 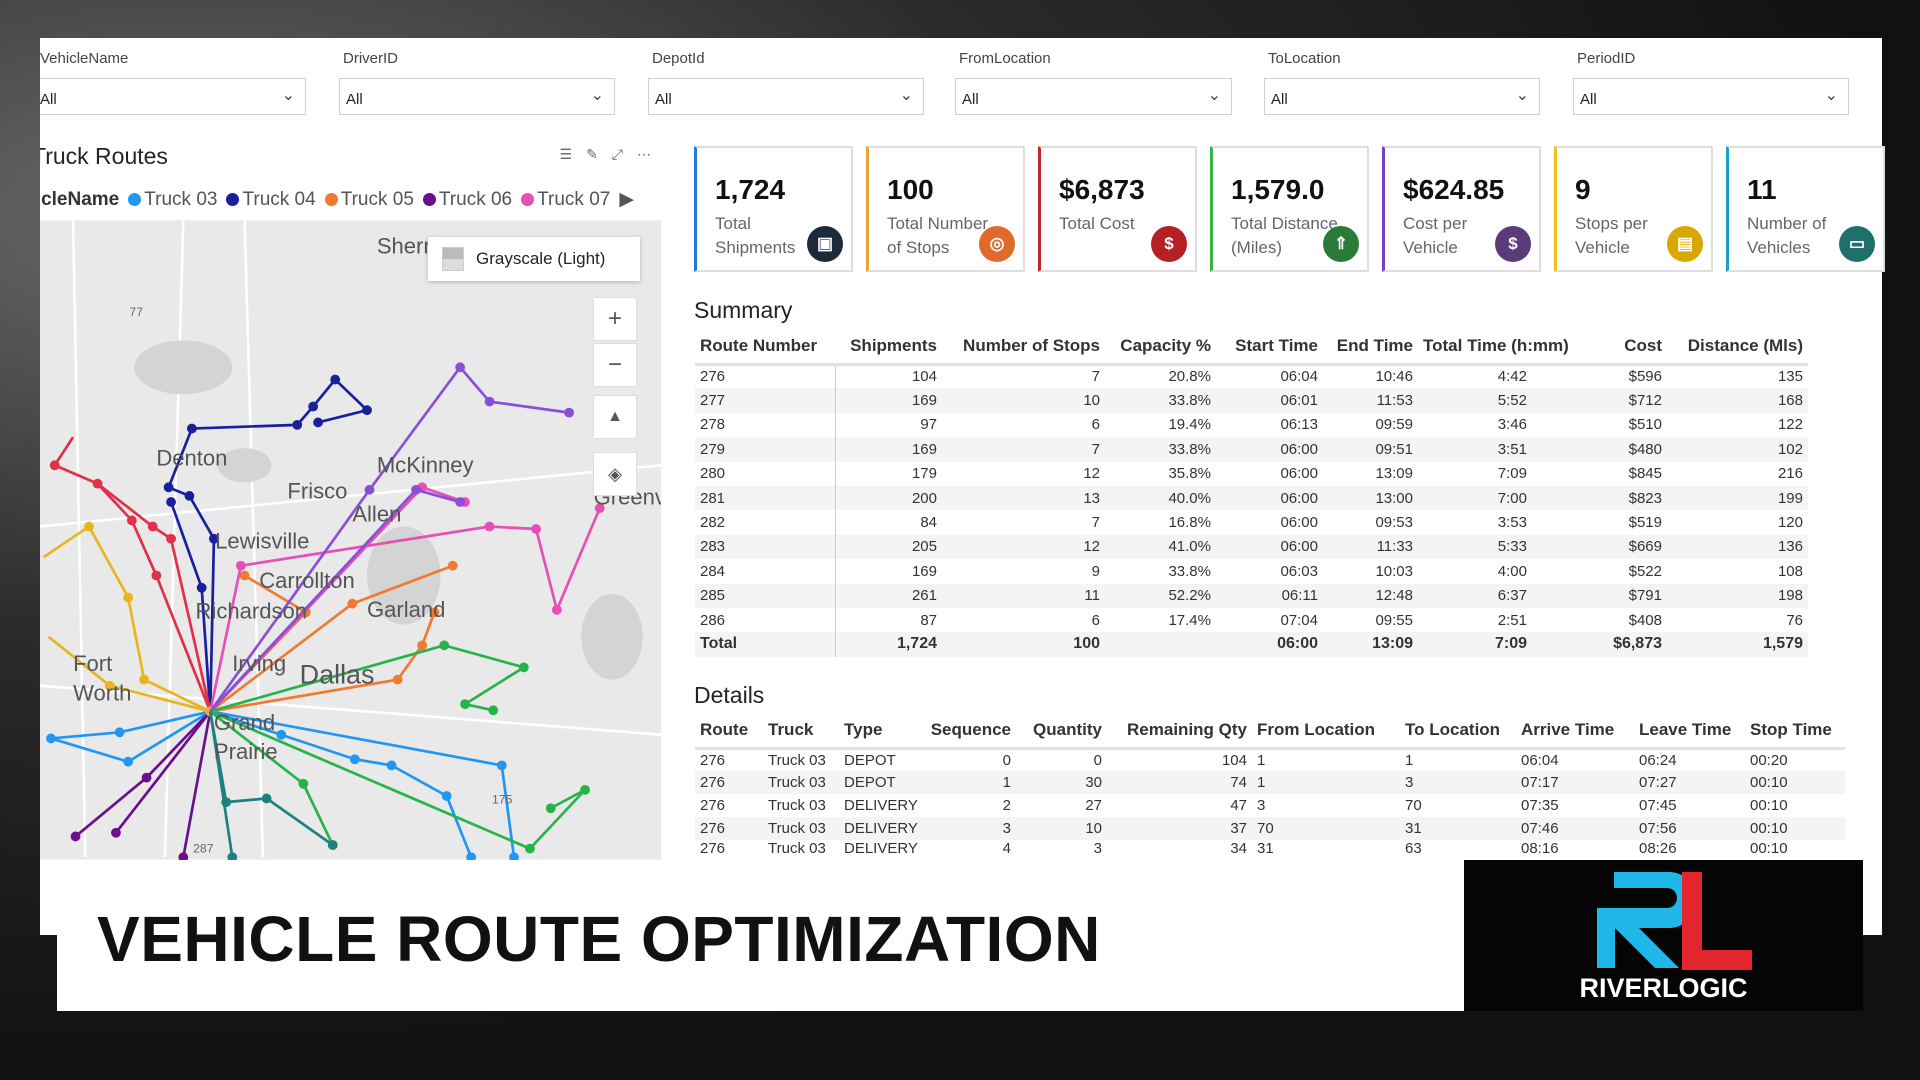 I want to click on kpi-card: 11 Number of Vehicles ▭, so click(x=1805, y=209).